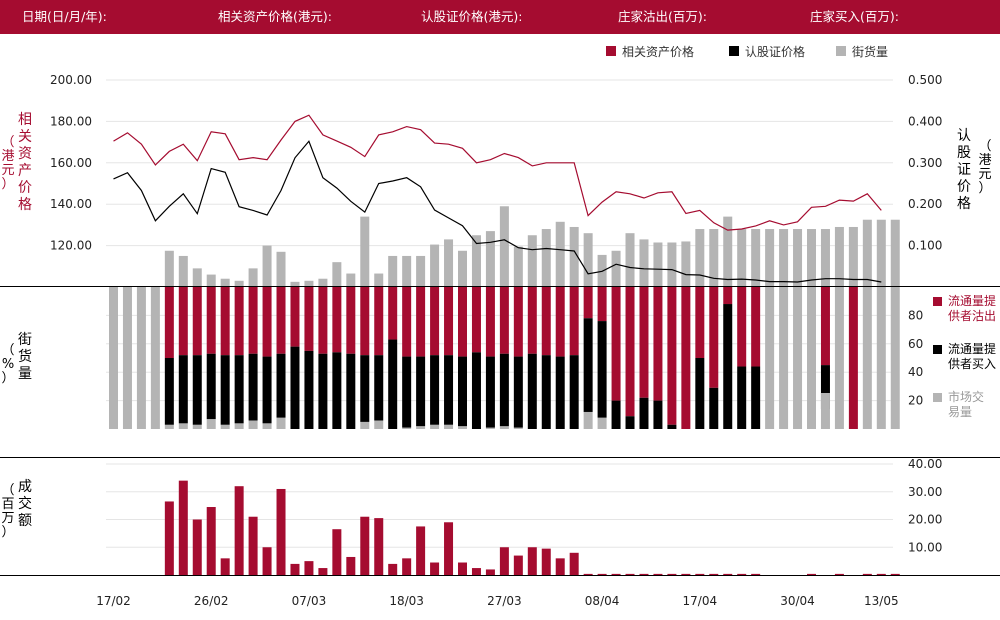  What do you see at coordinates (985, 167) in the screenshot?
I see `price-right-unit: （ 港 元 ）` at bounding box center [985, 167].